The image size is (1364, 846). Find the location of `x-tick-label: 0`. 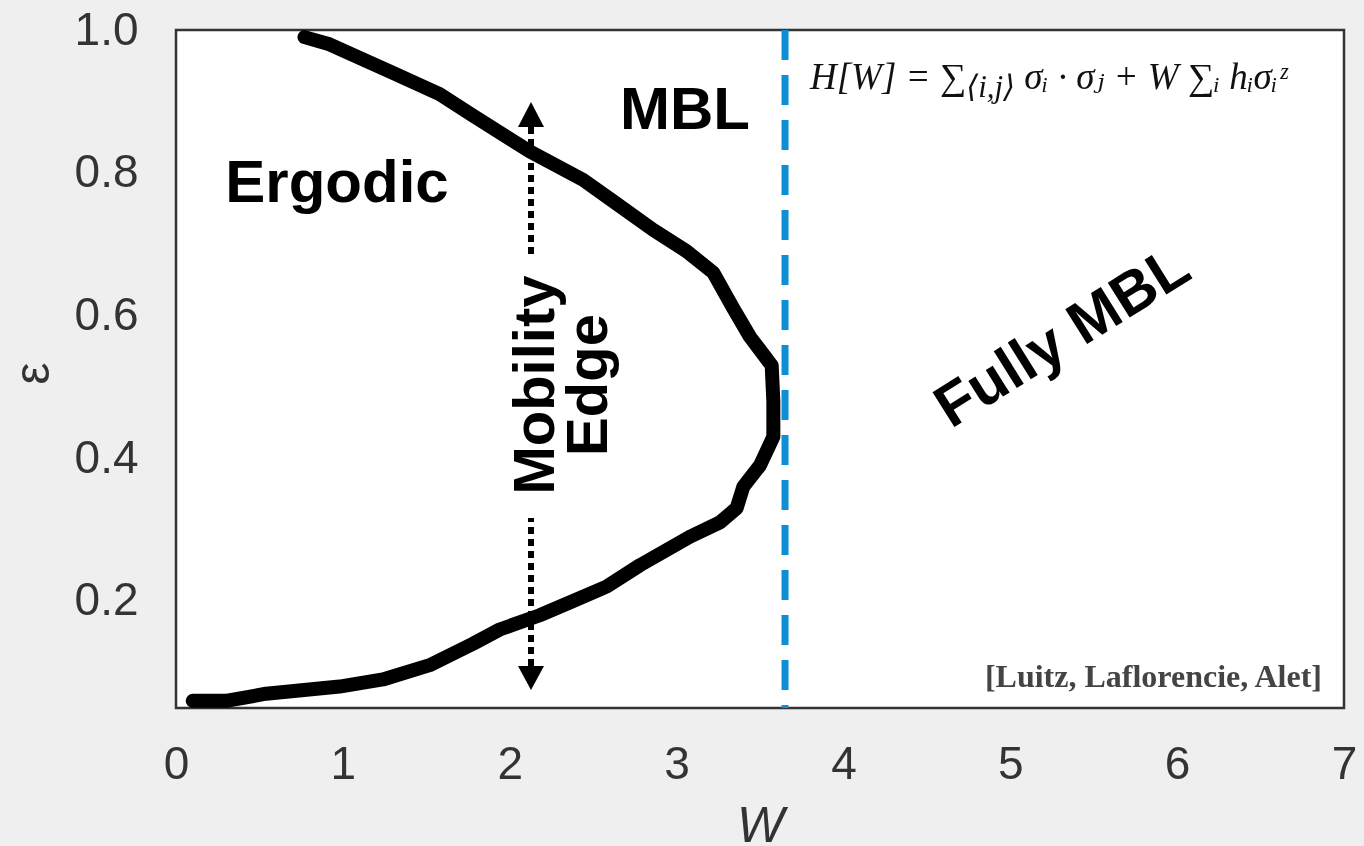

x-tick-label: 0 is located at coordinates (176, 762).